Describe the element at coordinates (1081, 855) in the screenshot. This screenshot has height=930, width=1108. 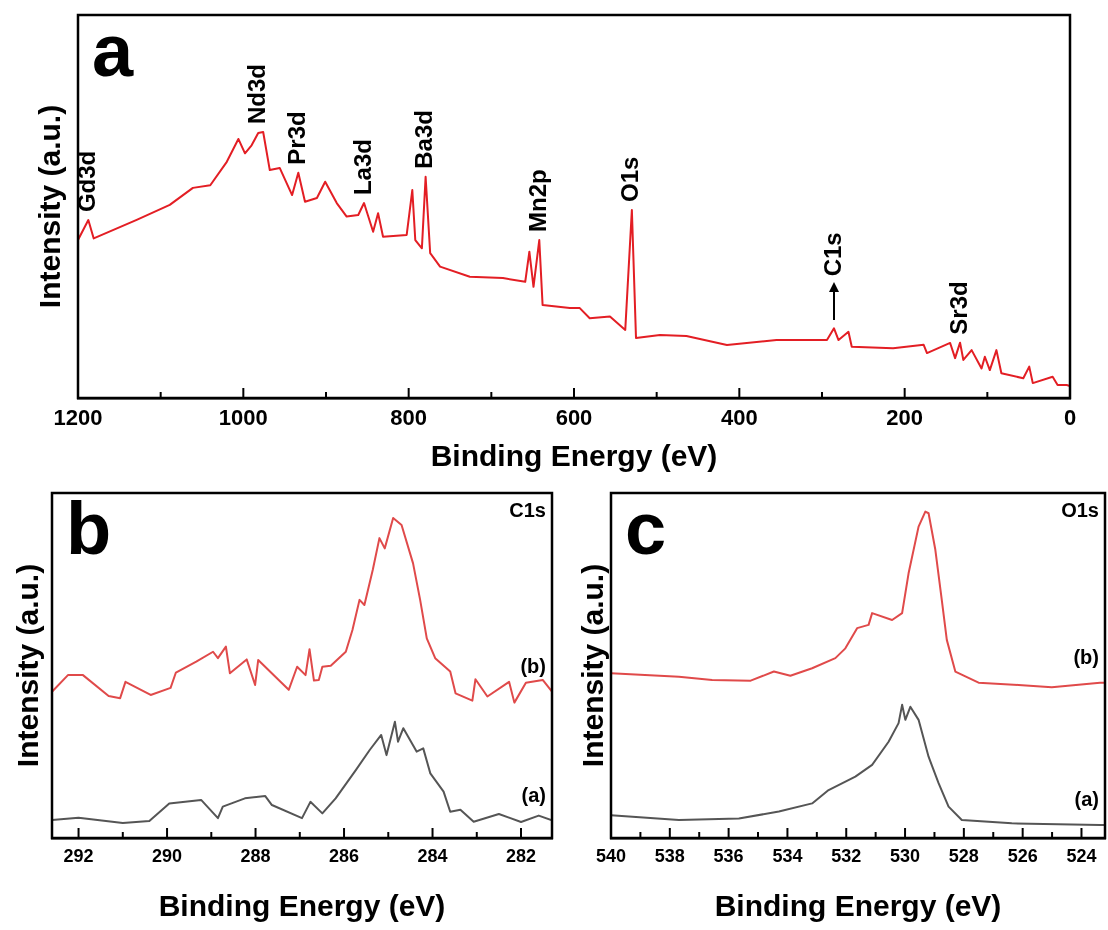
I see `x-tick-label: 524` at that location.